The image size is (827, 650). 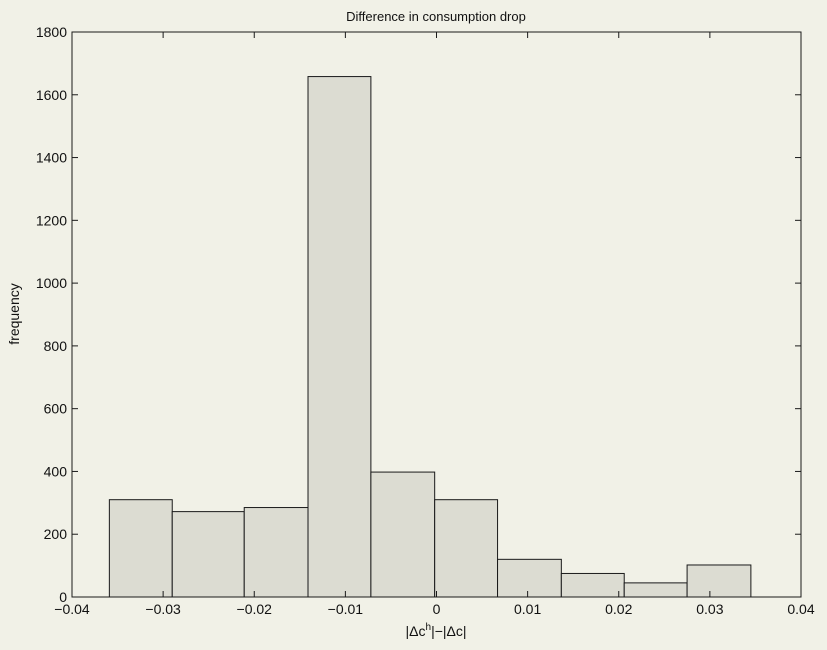 I want to click on y-tick-label-1: 200, so click(x=56, y=534).